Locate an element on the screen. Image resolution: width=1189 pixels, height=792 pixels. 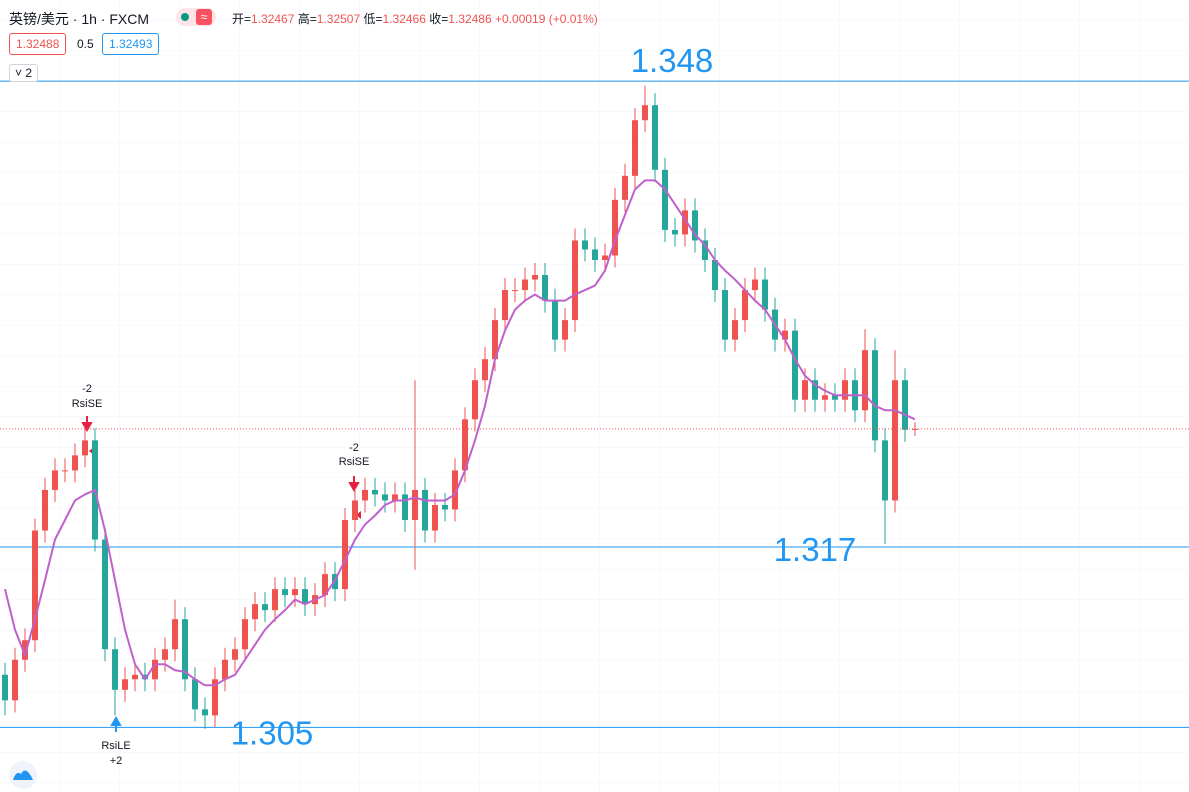
change: +0.00019 (+0.01%) is located at coordinates (546, 19).